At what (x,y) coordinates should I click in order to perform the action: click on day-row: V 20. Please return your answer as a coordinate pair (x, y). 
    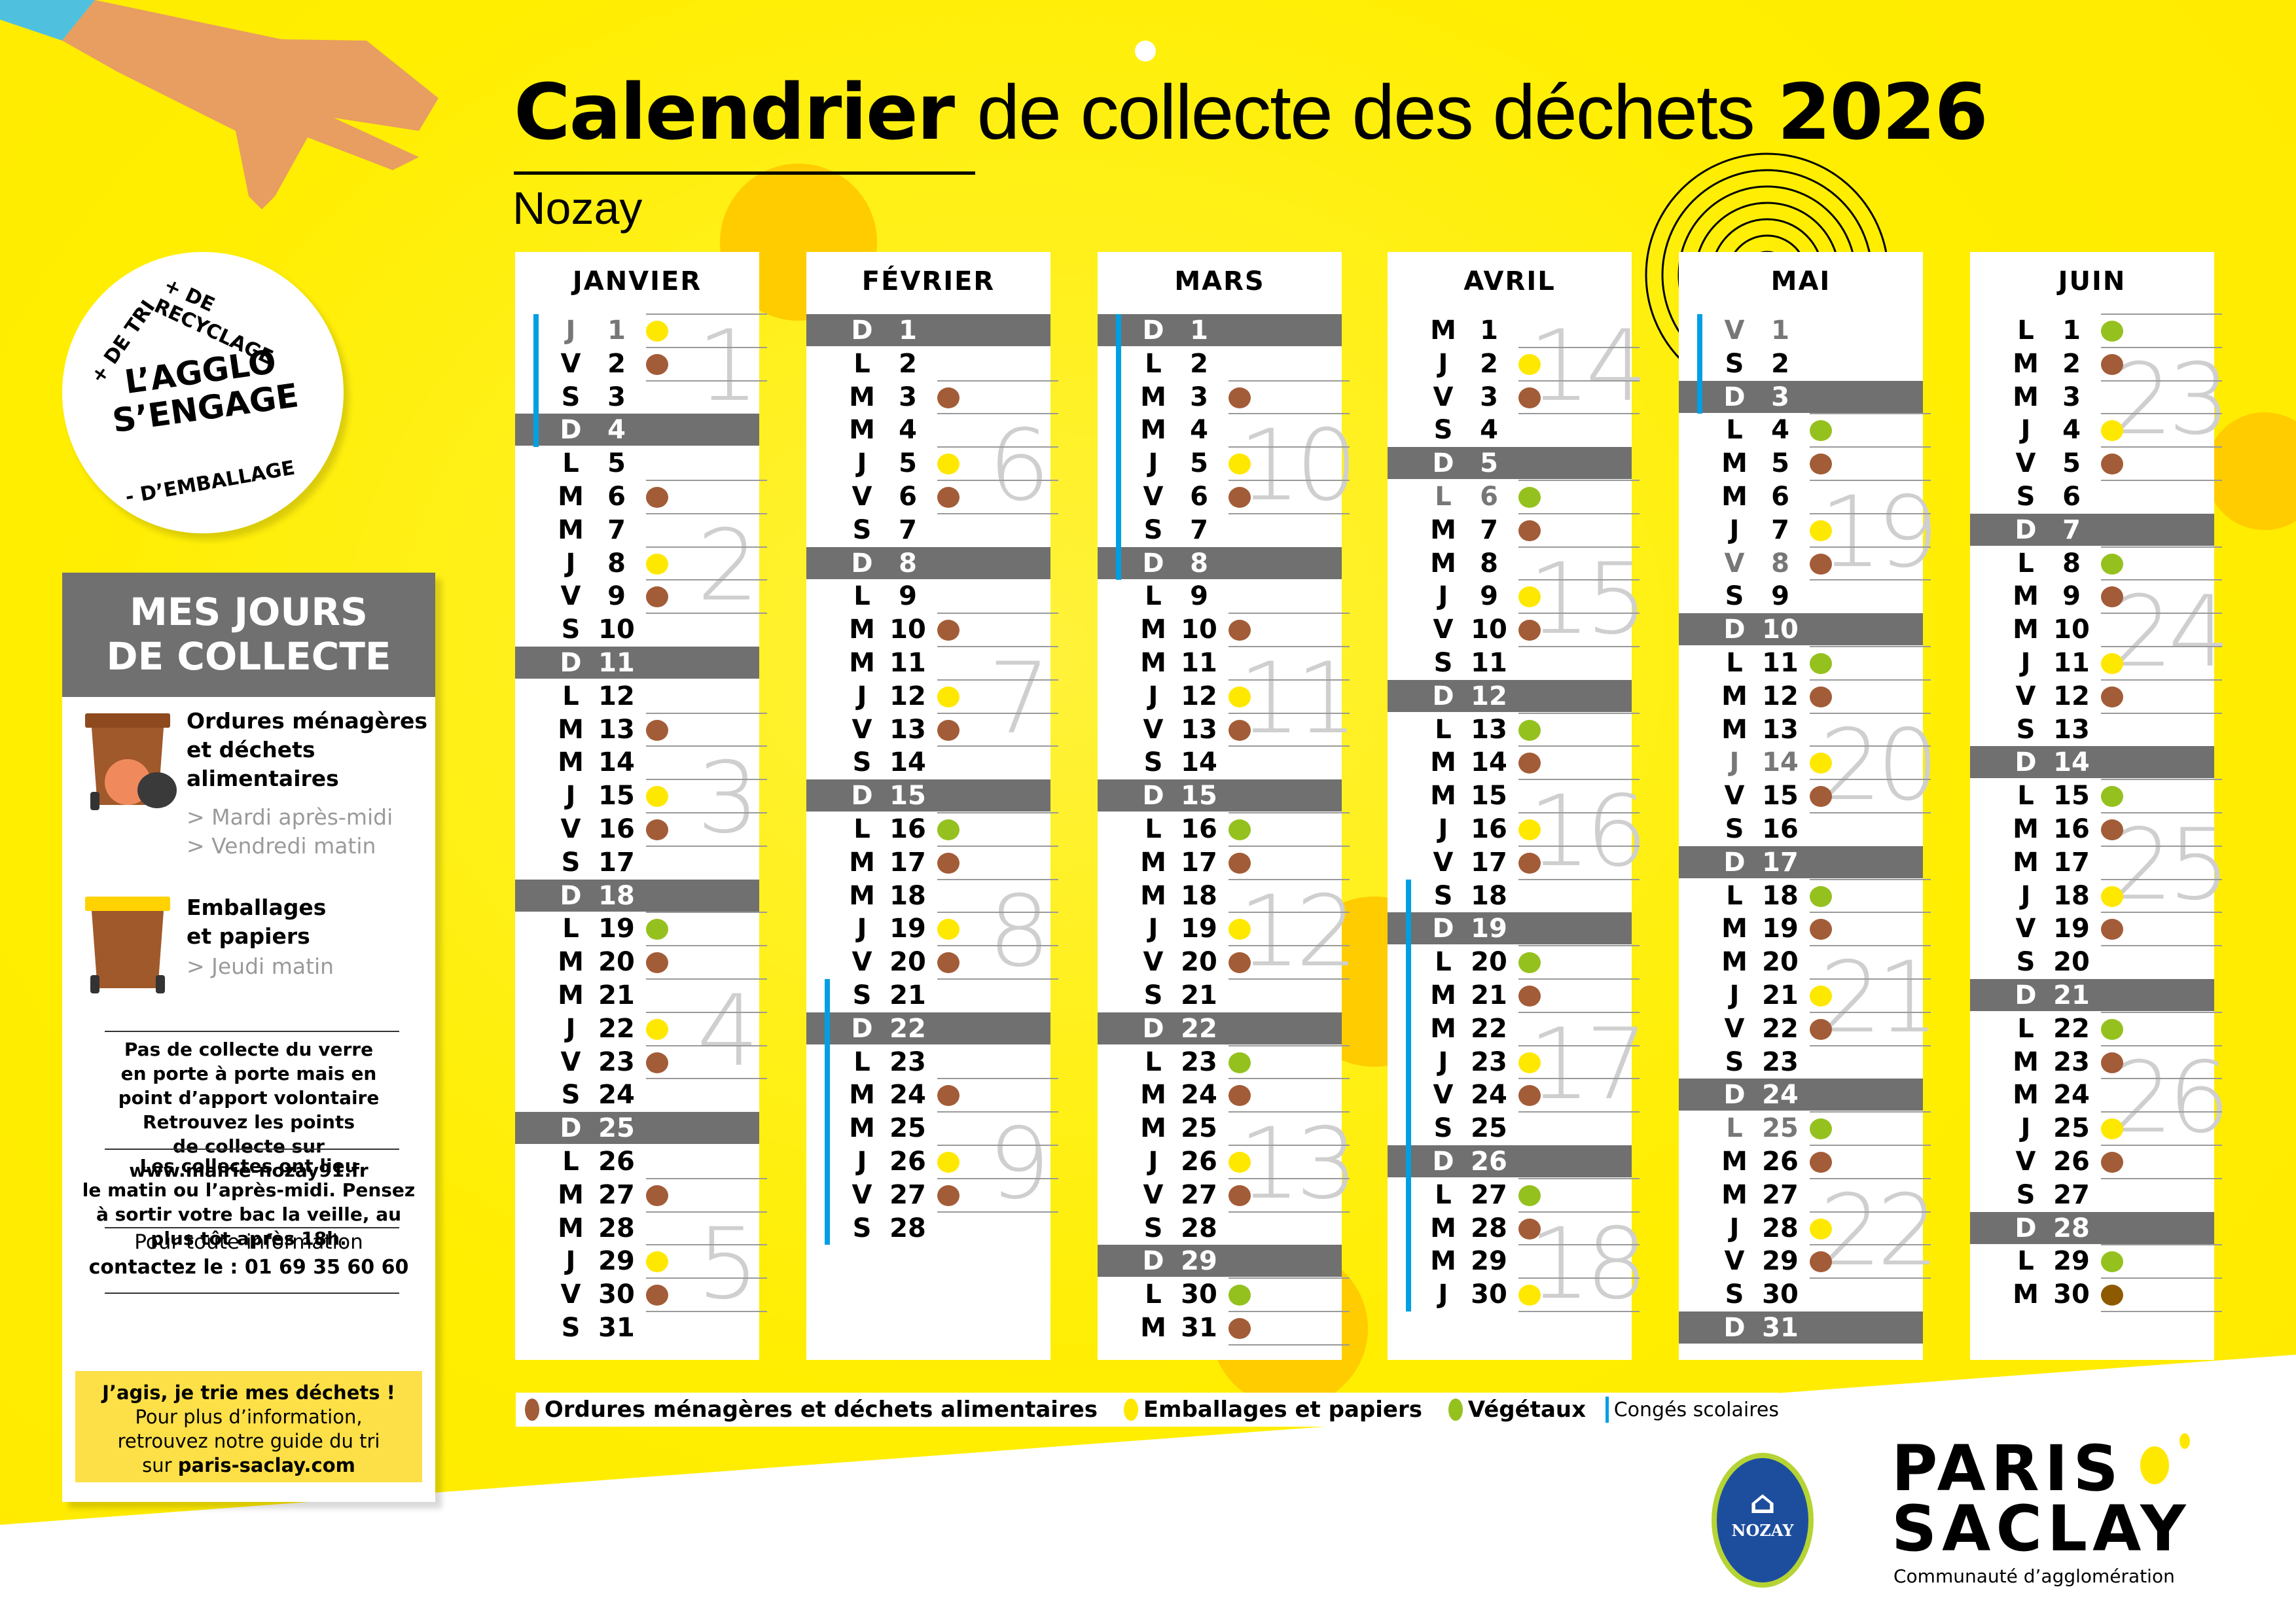
    Looking at the image, I should click on (1220, 962).